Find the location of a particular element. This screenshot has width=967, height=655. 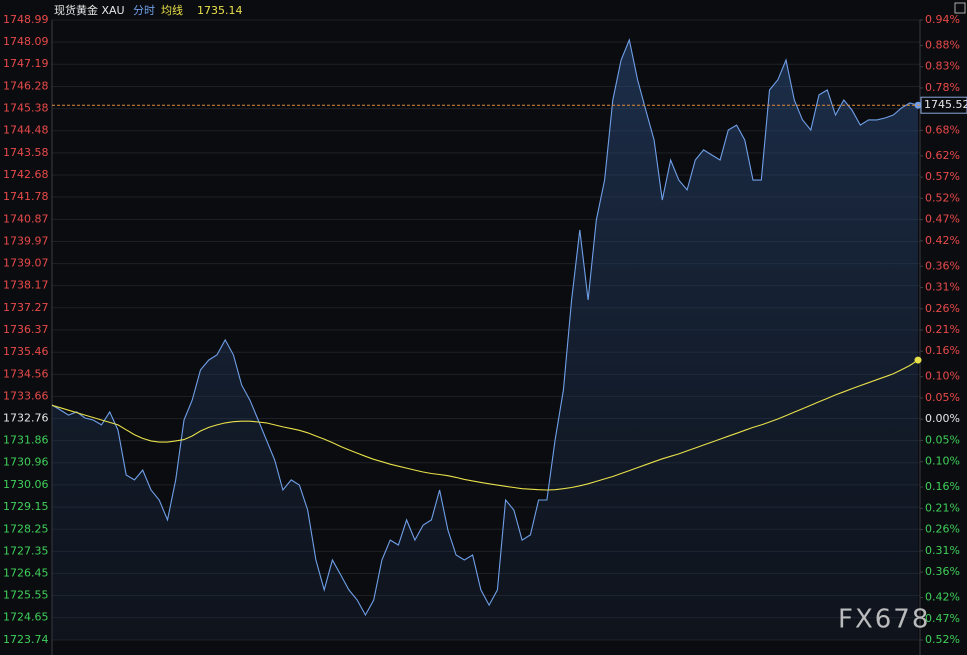

y-tick-label: 1740.87 is located at coordinates (26, 218).